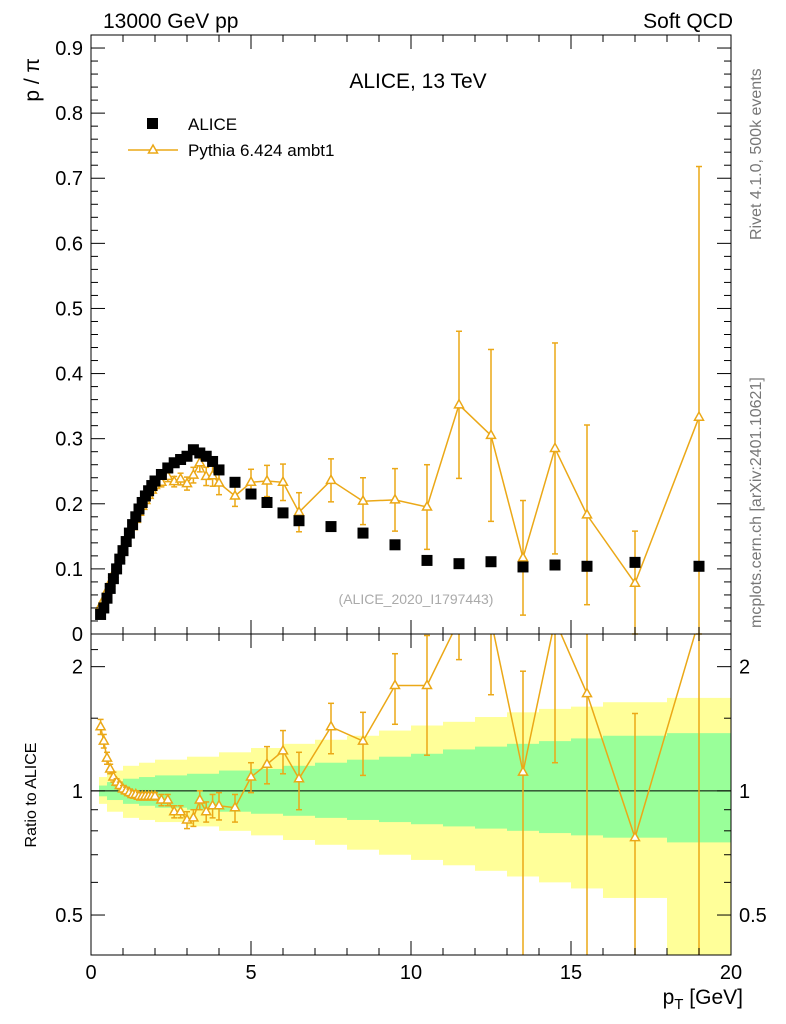 This screenshot has width=786, height=1024. What do you see at coordinates (69, 375) in the screenshot?
I see `main-ytick-label: 0.4` at bounding box center [69, 375].